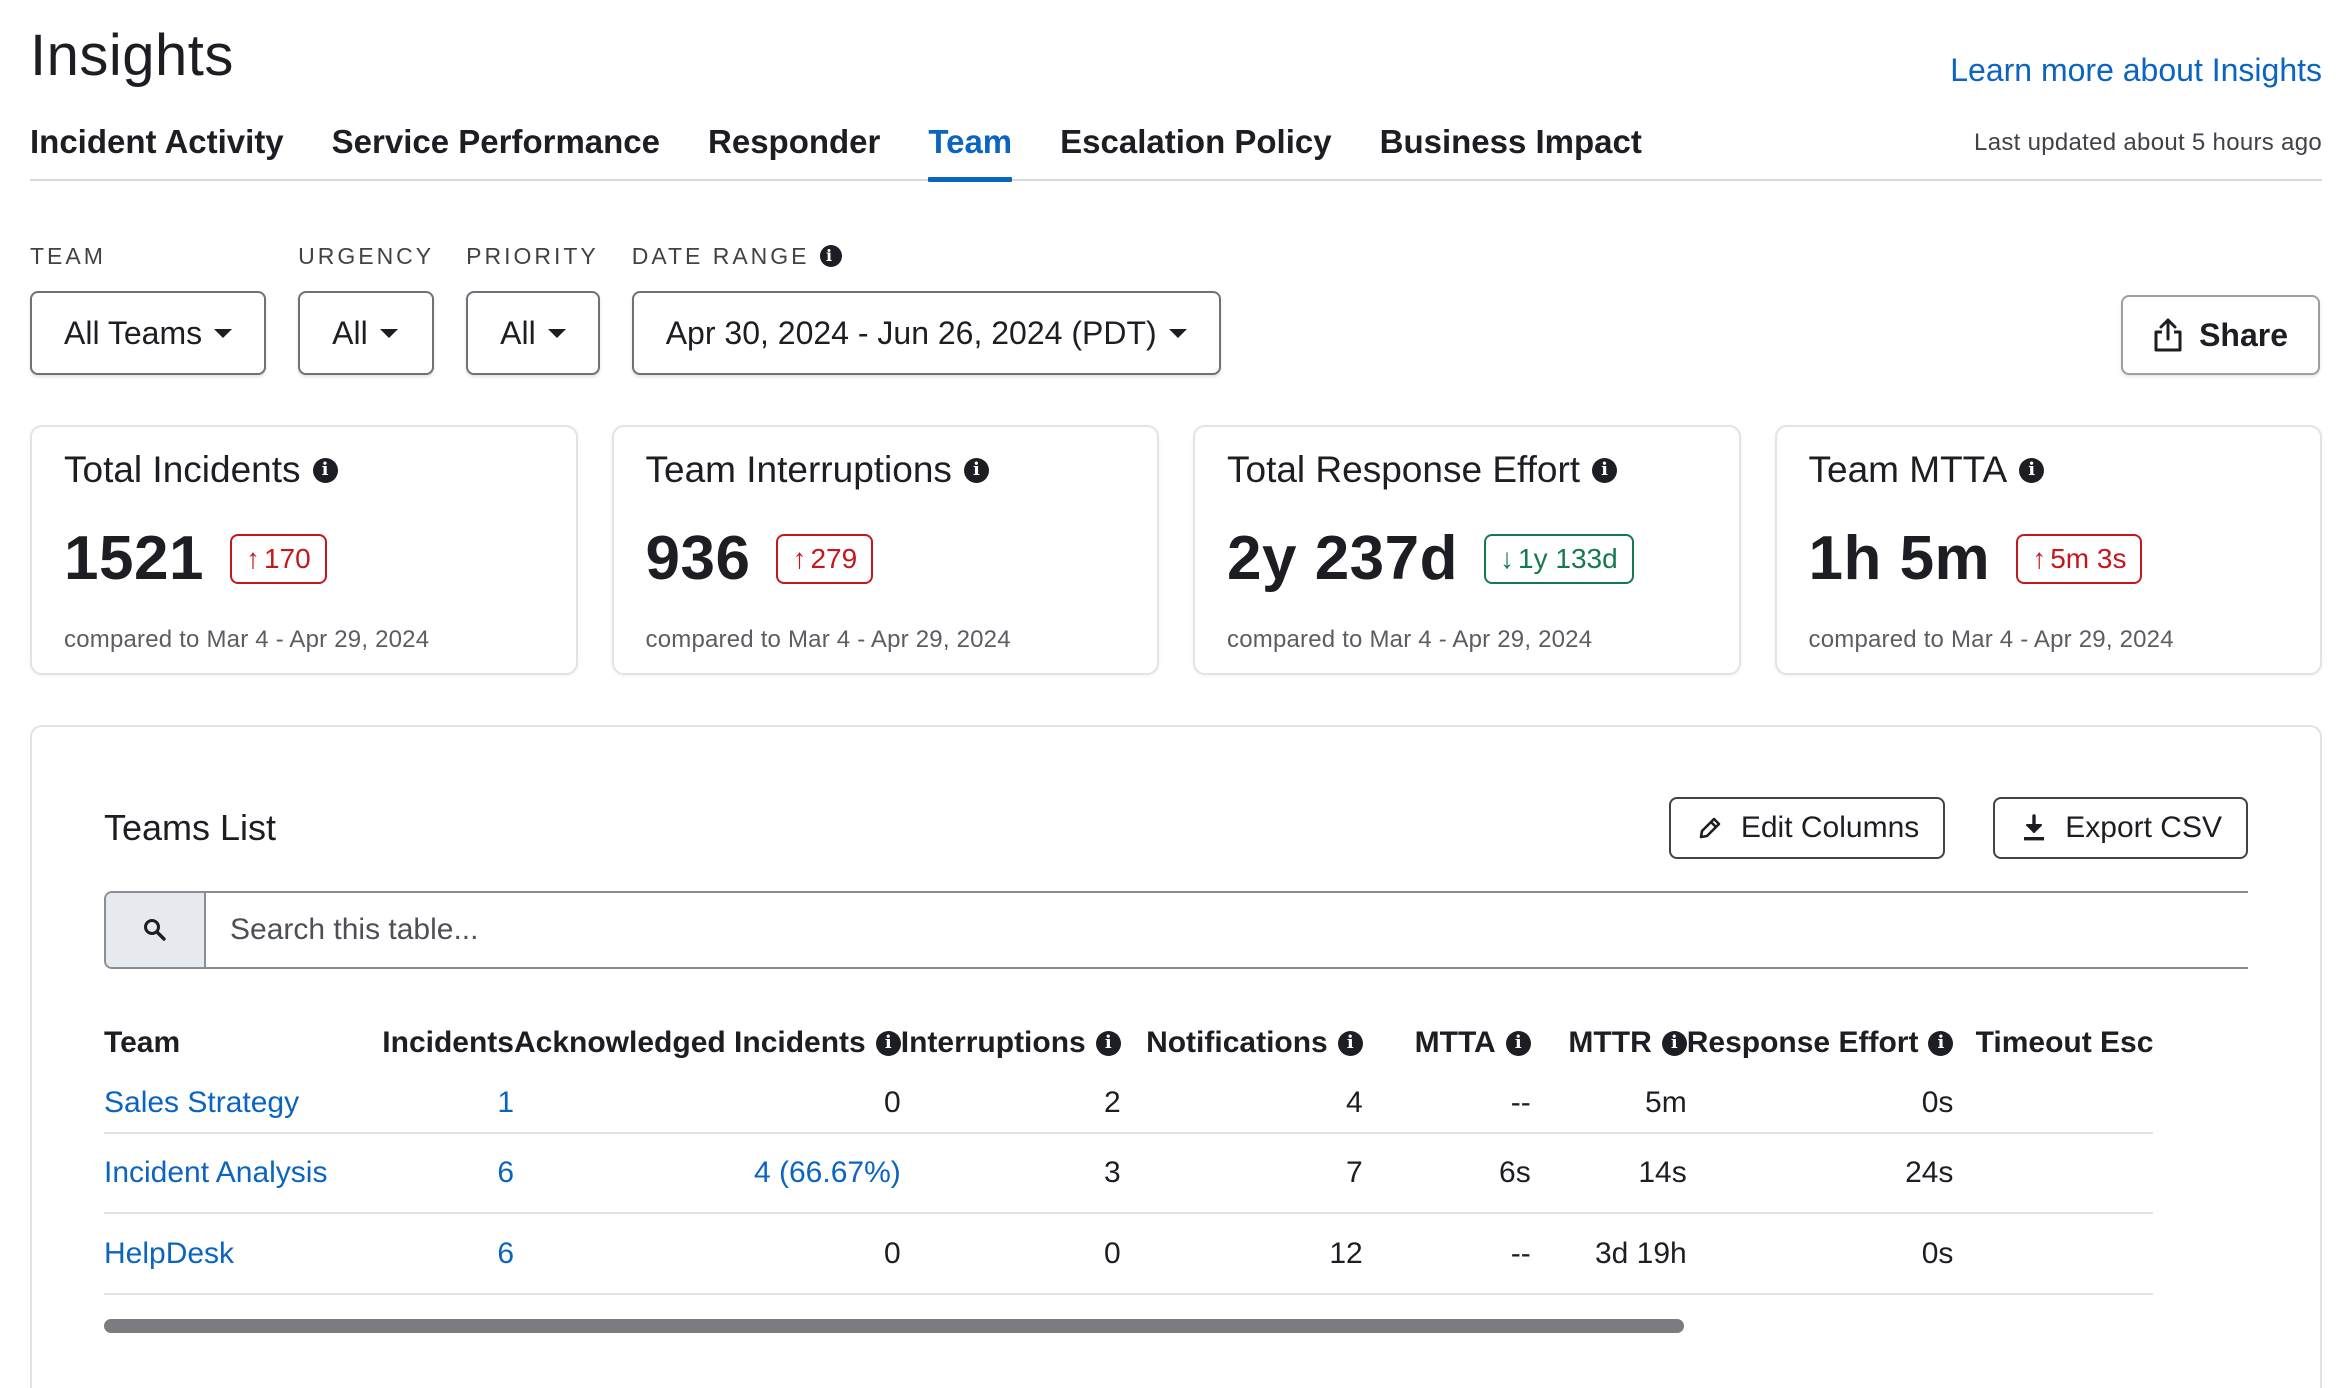 The height and width of the screenshot is (1388, 2352). I want to click on tab-service-performance: Service Performance, so click(496, 141).